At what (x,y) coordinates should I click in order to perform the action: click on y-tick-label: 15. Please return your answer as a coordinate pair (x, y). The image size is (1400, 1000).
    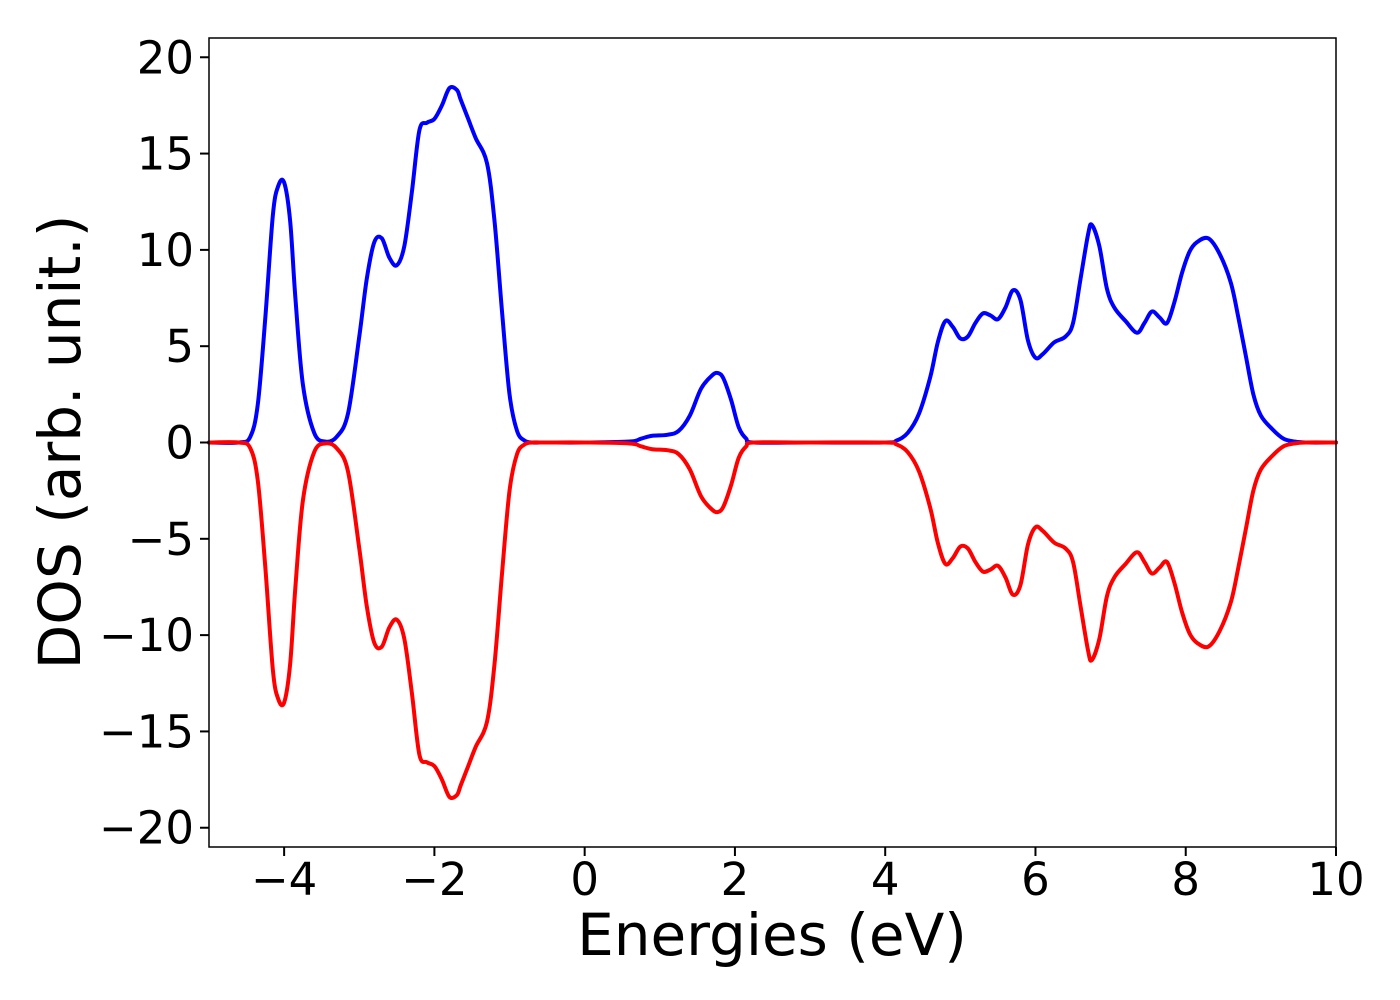
    Looking at the image, I should click on (165, 154).